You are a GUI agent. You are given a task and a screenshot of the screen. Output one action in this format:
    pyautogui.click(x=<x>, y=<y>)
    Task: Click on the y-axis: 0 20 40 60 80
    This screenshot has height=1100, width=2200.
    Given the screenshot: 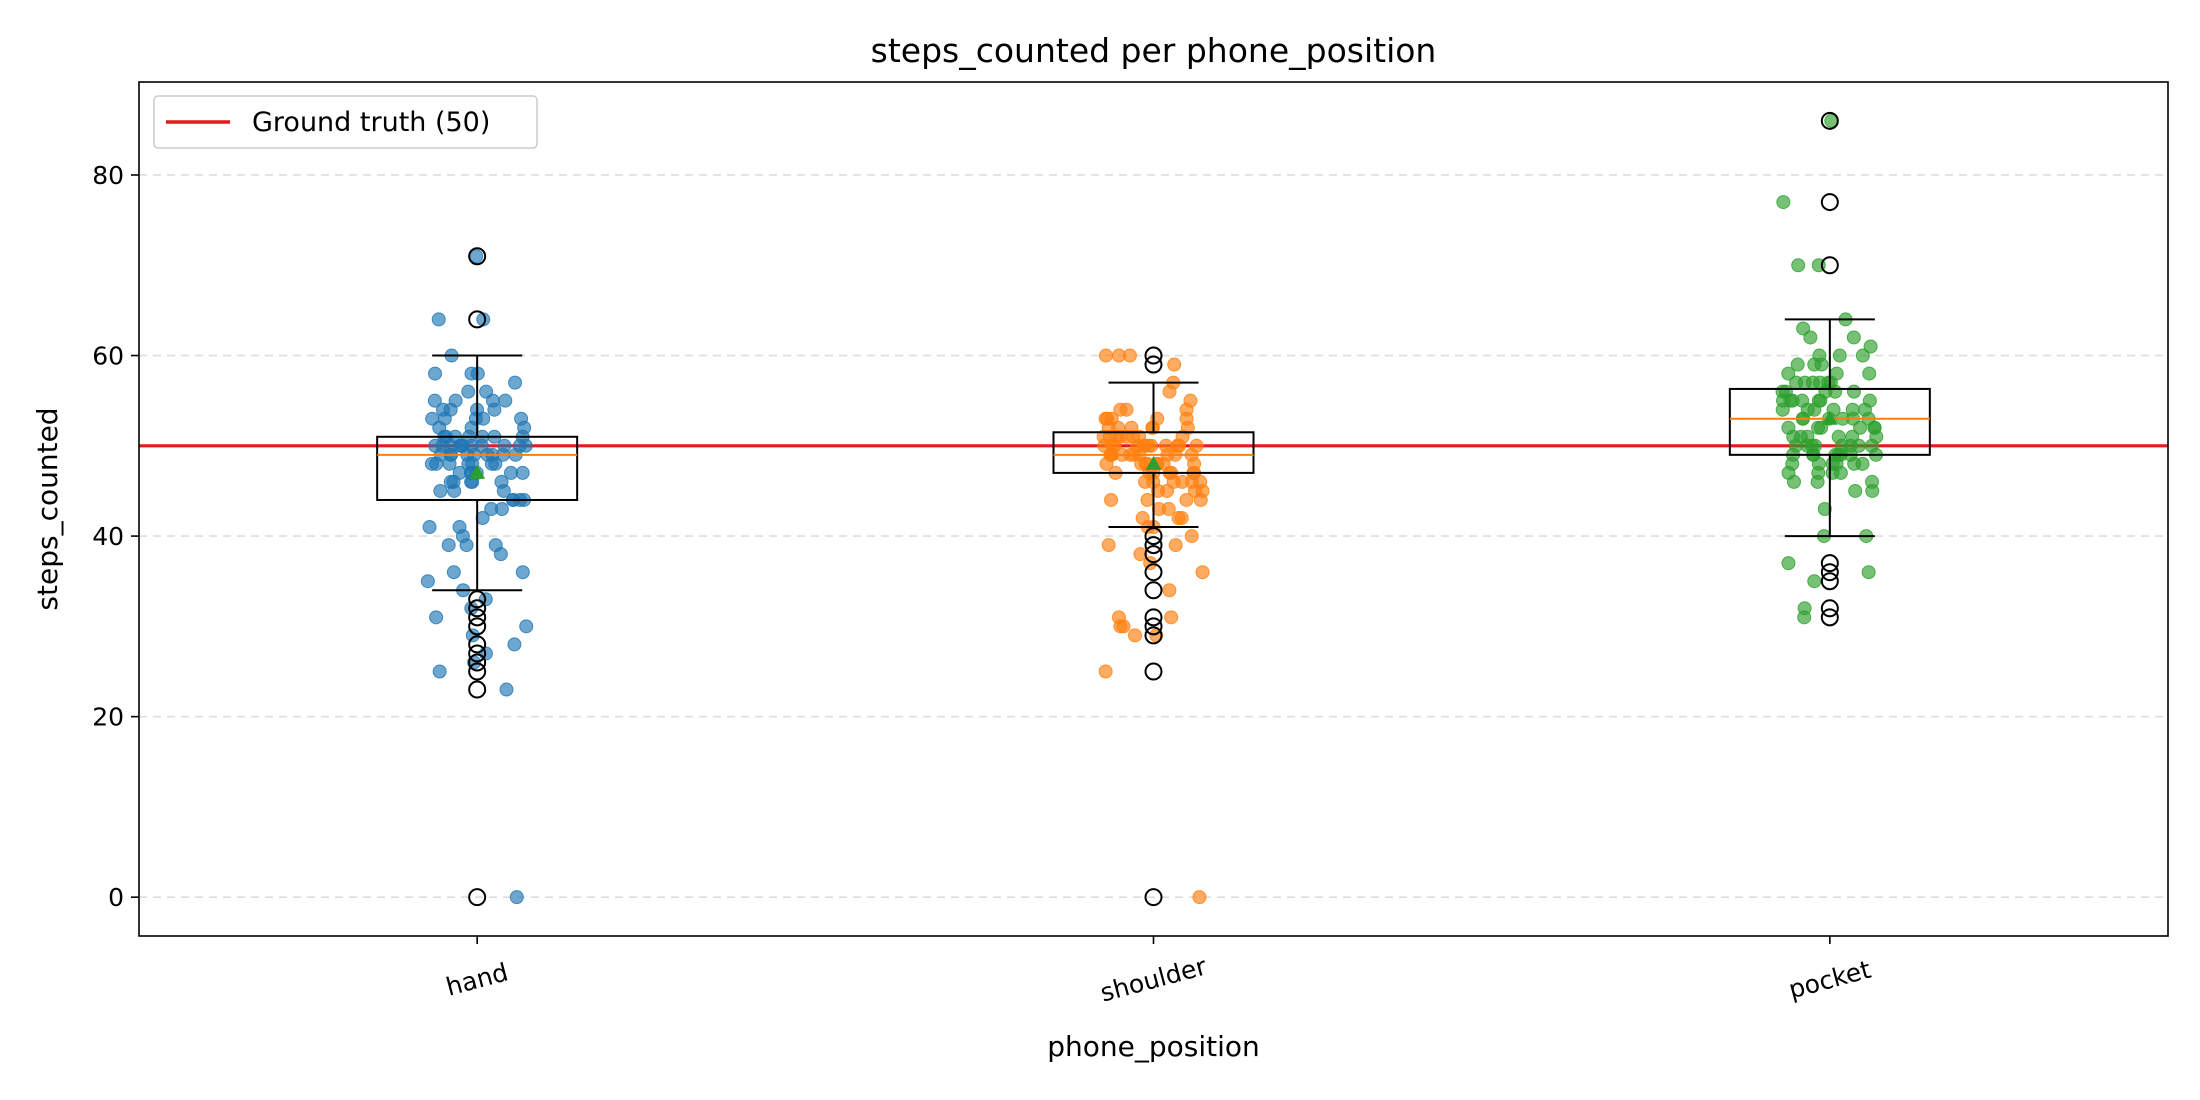 What is the action you would take?
    pyautogui.click(x=115, y=536)
    